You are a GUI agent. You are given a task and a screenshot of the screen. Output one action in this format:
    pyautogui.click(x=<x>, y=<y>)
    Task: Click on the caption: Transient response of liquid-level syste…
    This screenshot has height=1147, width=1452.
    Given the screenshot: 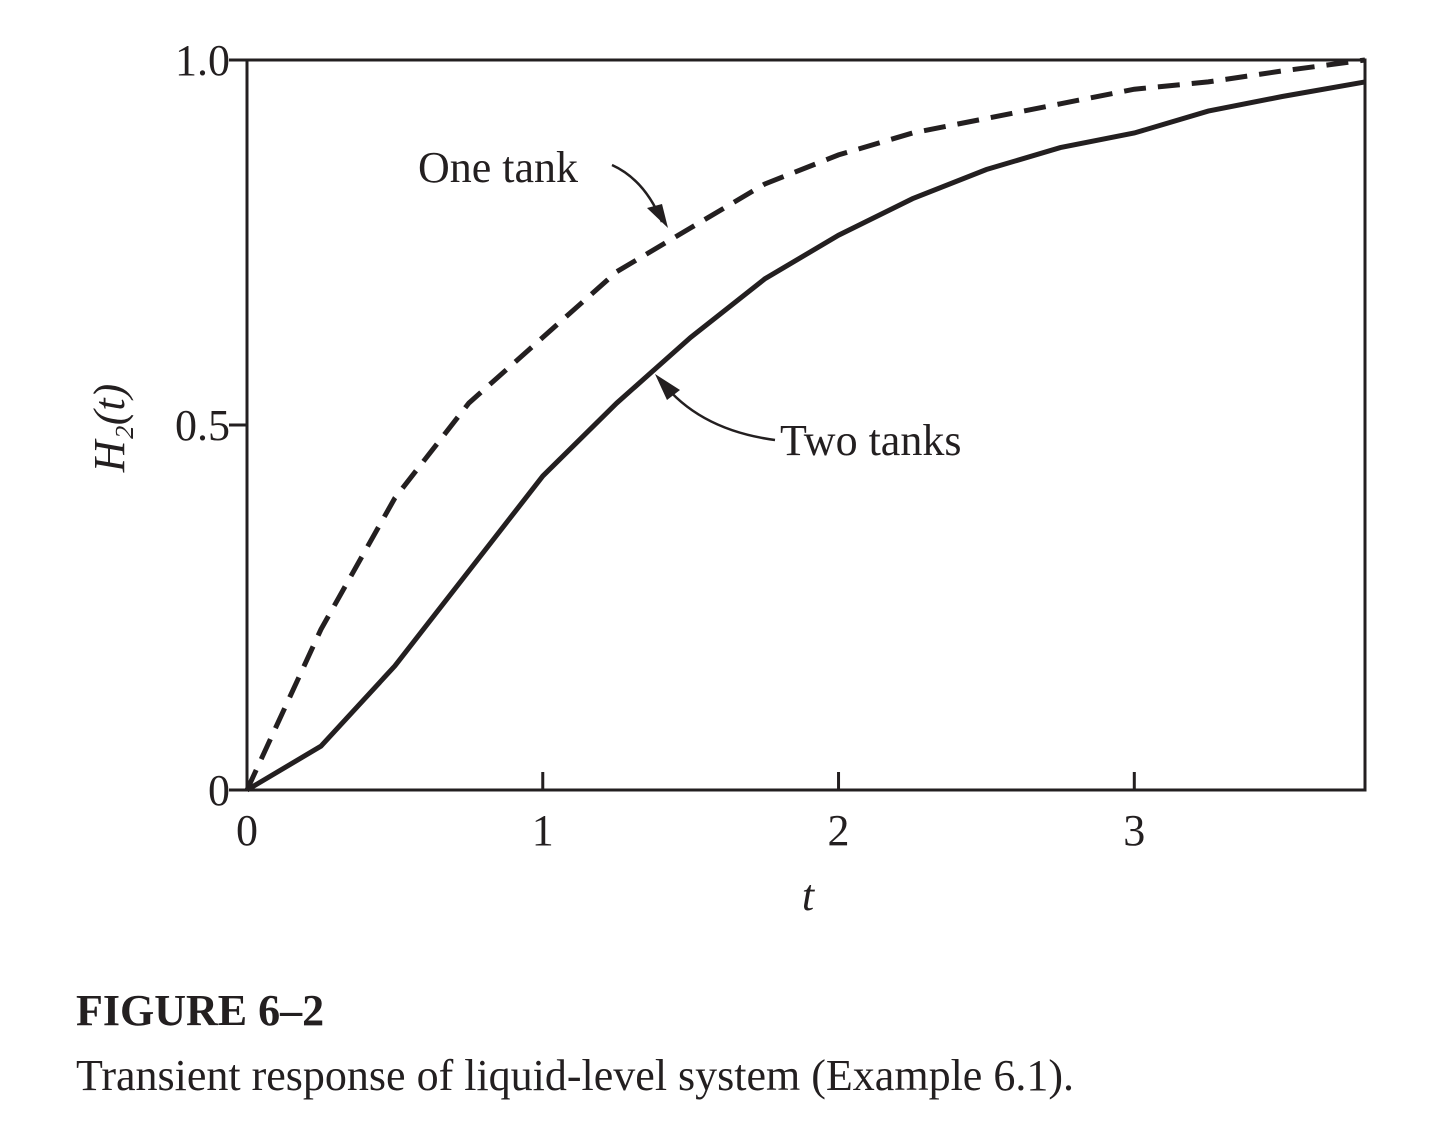 What is the action you would take?
    pyautogui.click(x=575, y=1075)
    